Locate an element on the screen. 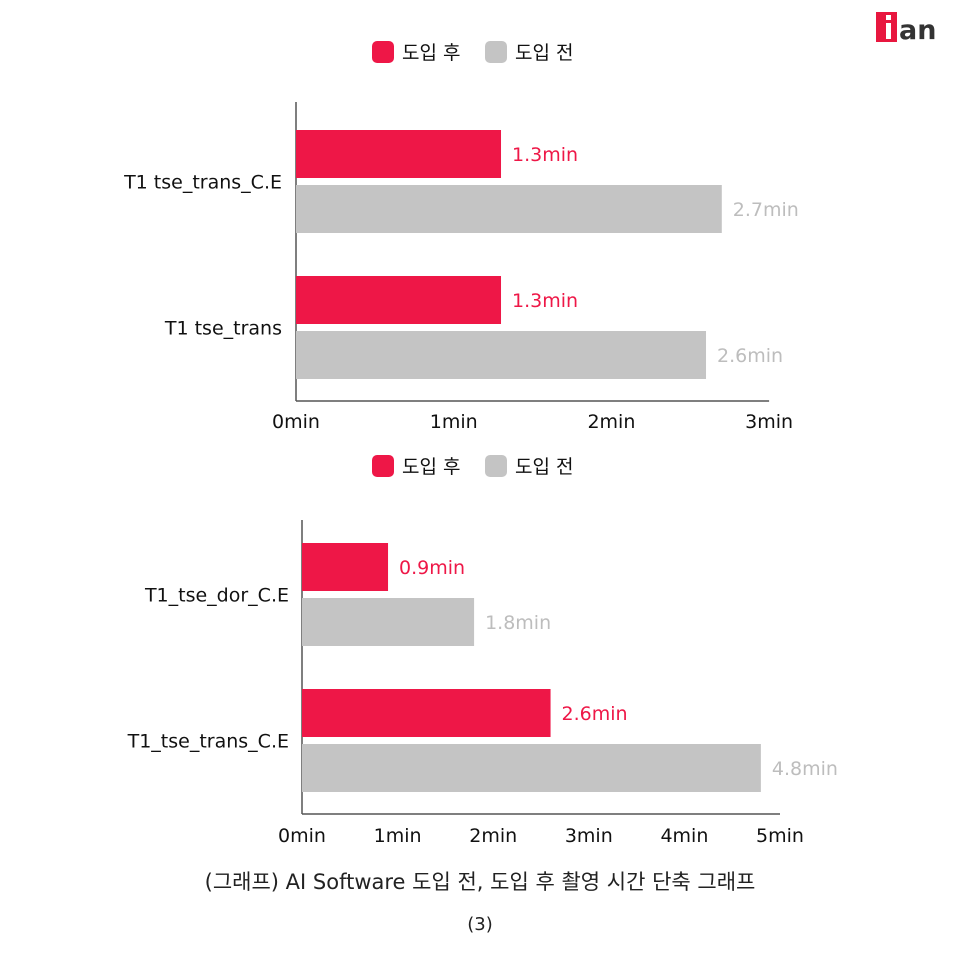  logo-i-dot is located at coordinates (888, 17).